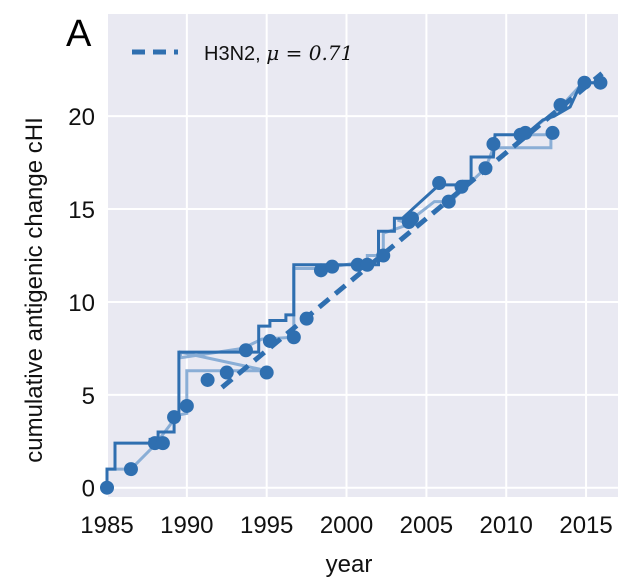 This screenshot has width=633, height=587. Describe the element at coordinates (106, 525) in the screenshot. I see `x-tick-label: 1985` at that location.